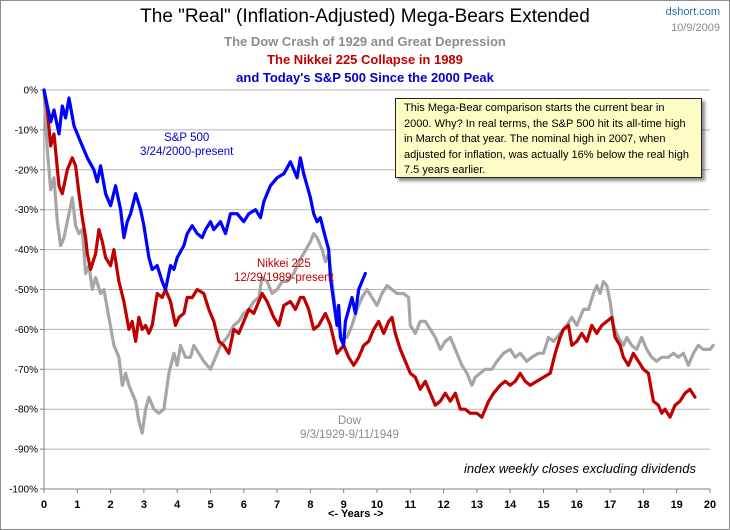 This screenshot has height=530, width=730. Describe the element at coordinates (210, 505) in the screenshot. I see `x-tick-label: 5` at that location.